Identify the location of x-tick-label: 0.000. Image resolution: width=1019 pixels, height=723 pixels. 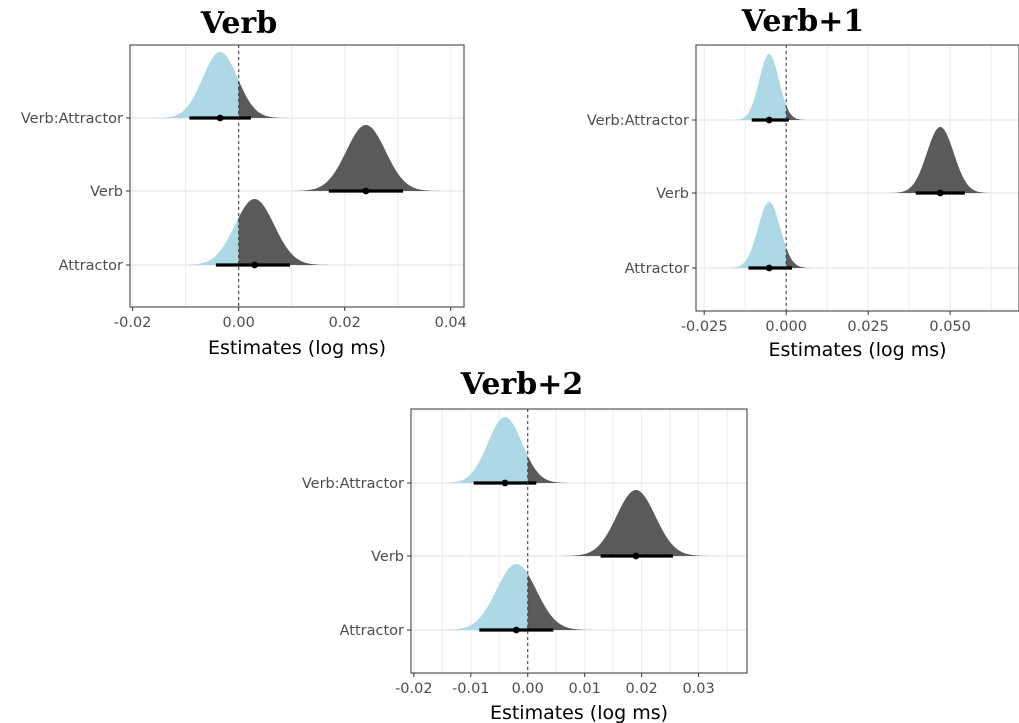
(786, 327).